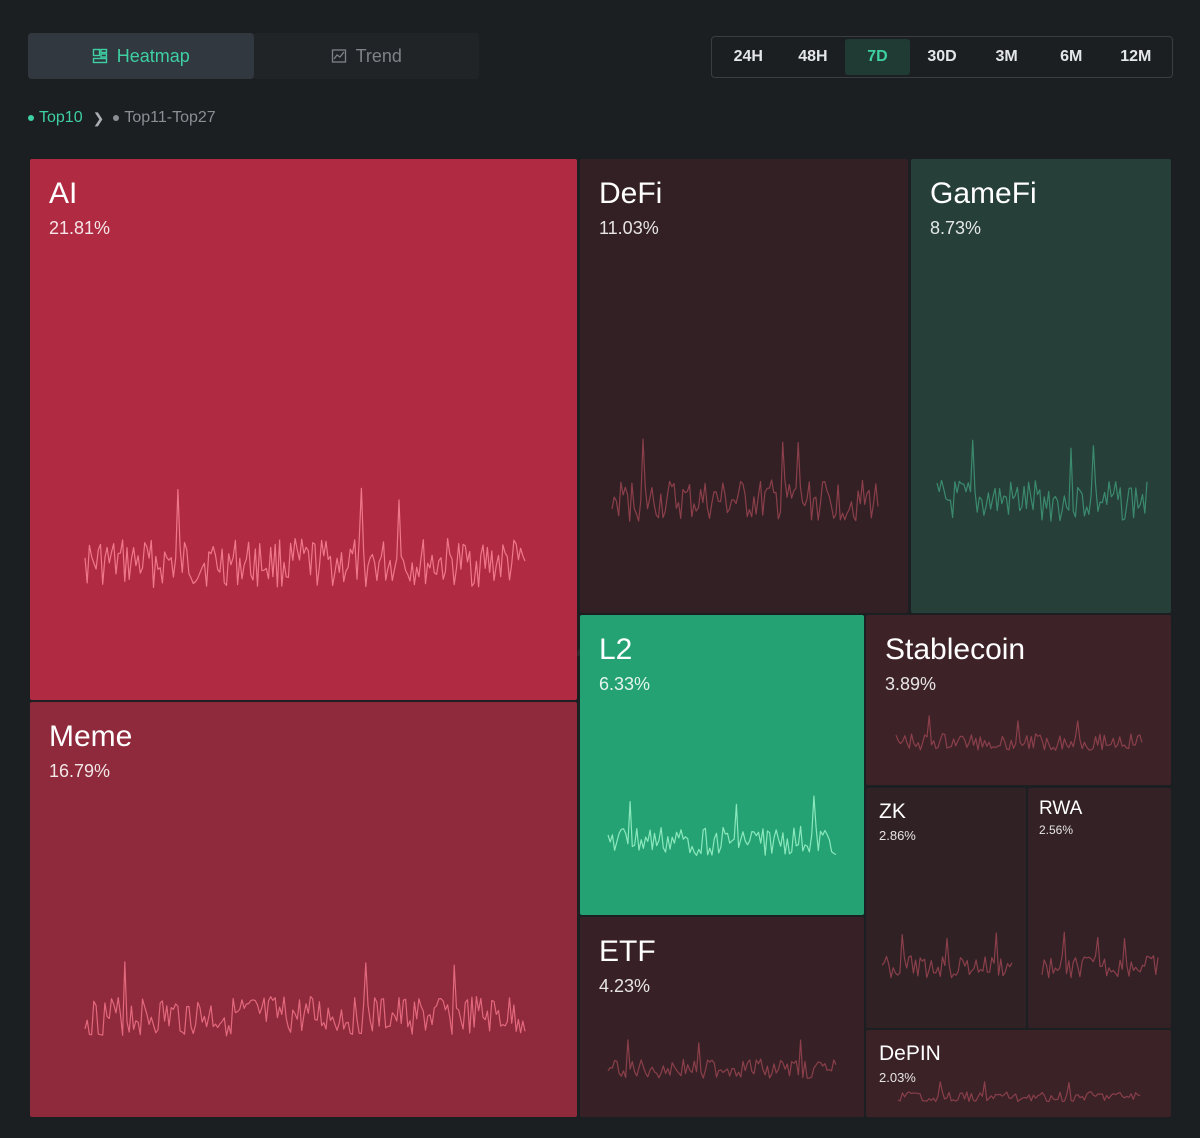 This screenshot has width=1200, height=1138. I want to click on range-12m-button: 12M, so click(1136, 56).